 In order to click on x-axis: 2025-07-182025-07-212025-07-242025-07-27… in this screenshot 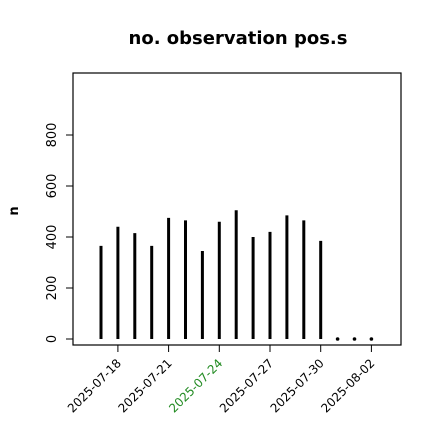, I will do `click(221, 380)`.